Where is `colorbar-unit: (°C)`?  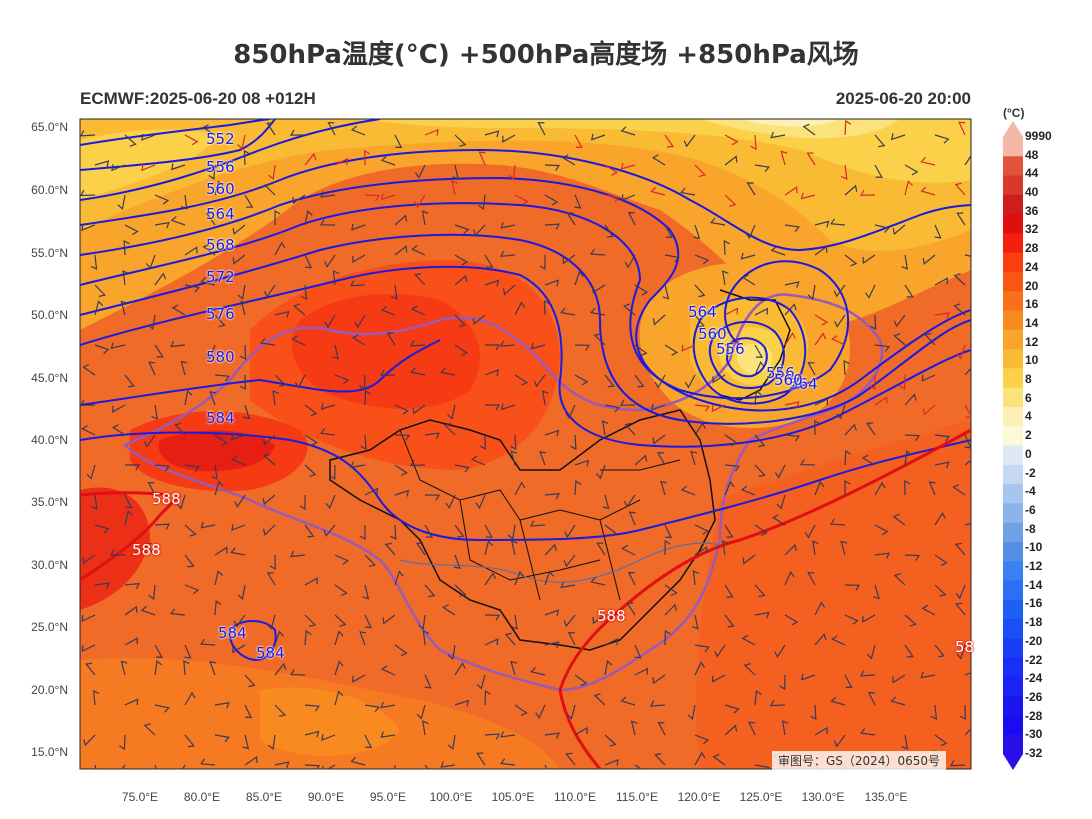
colorbar-unit: (°C) is located at coordinates (1014, 113).